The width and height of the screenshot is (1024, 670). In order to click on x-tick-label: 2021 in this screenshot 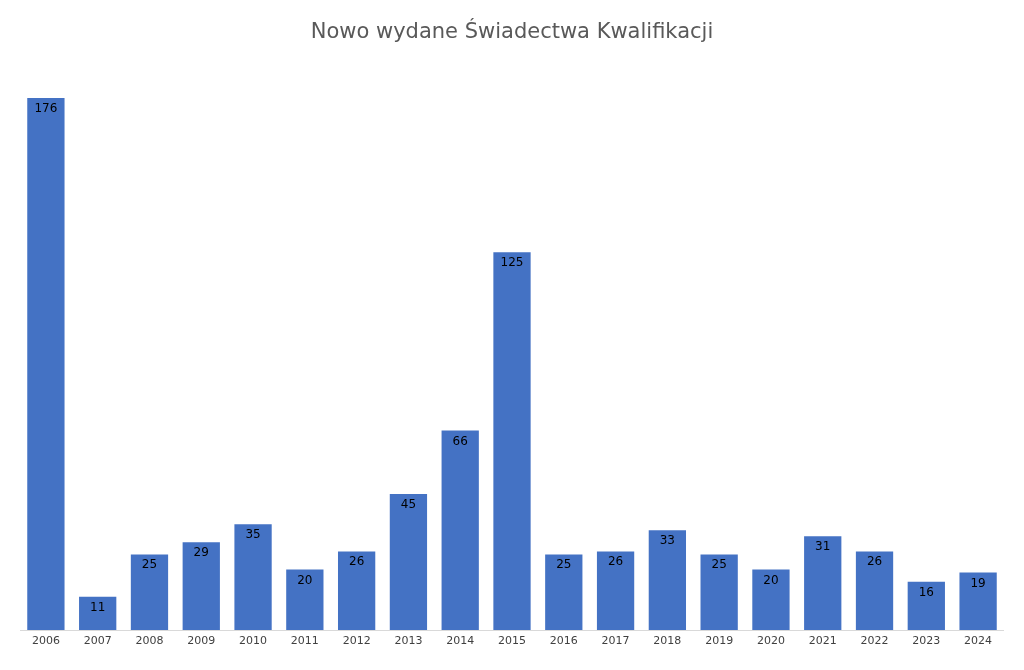, I will do `click(822, 641)`.